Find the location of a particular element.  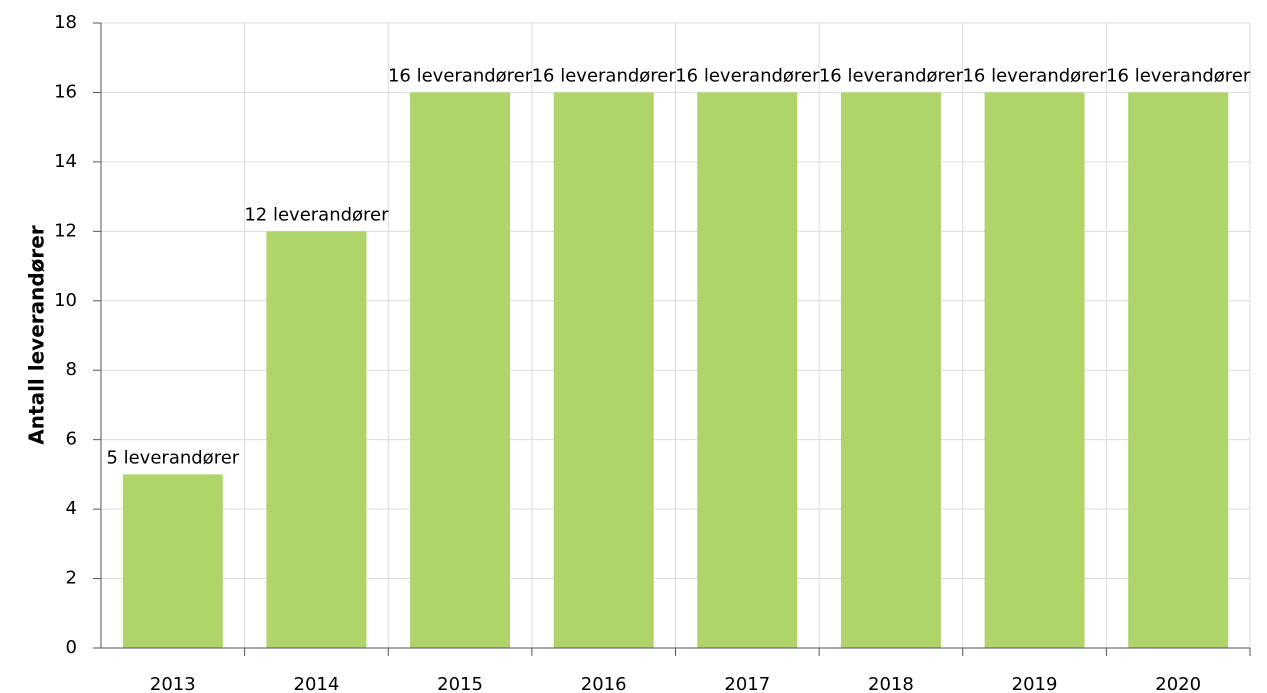

y-tick-label: 18 is located at coordinates (65, 22).